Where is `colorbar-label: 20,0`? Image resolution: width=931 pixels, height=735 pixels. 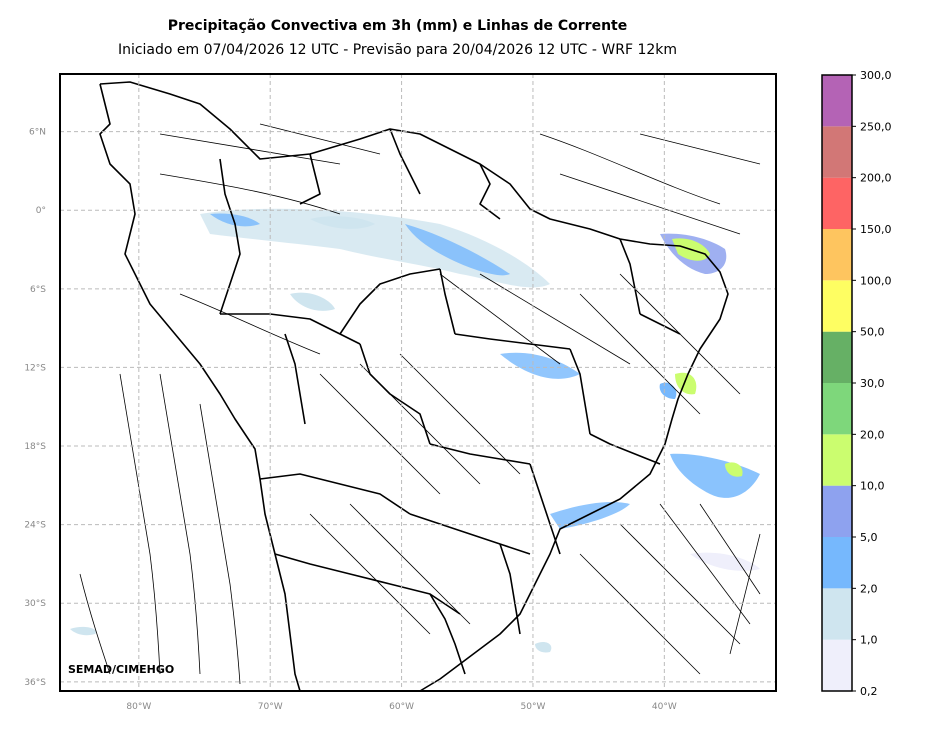
colorbar-label: 20,0 is located at coordinates (872, 434).